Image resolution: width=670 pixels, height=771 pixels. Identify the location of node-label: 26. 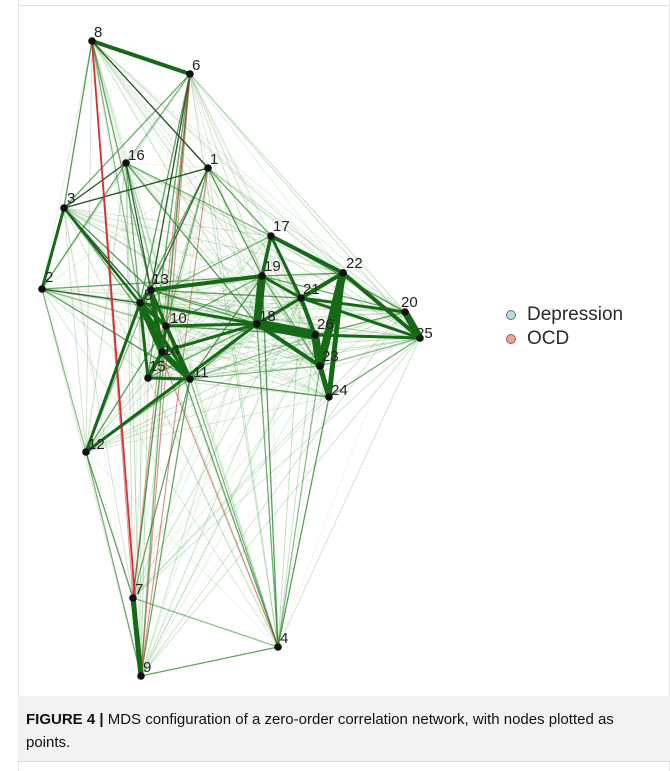
(325, 324).